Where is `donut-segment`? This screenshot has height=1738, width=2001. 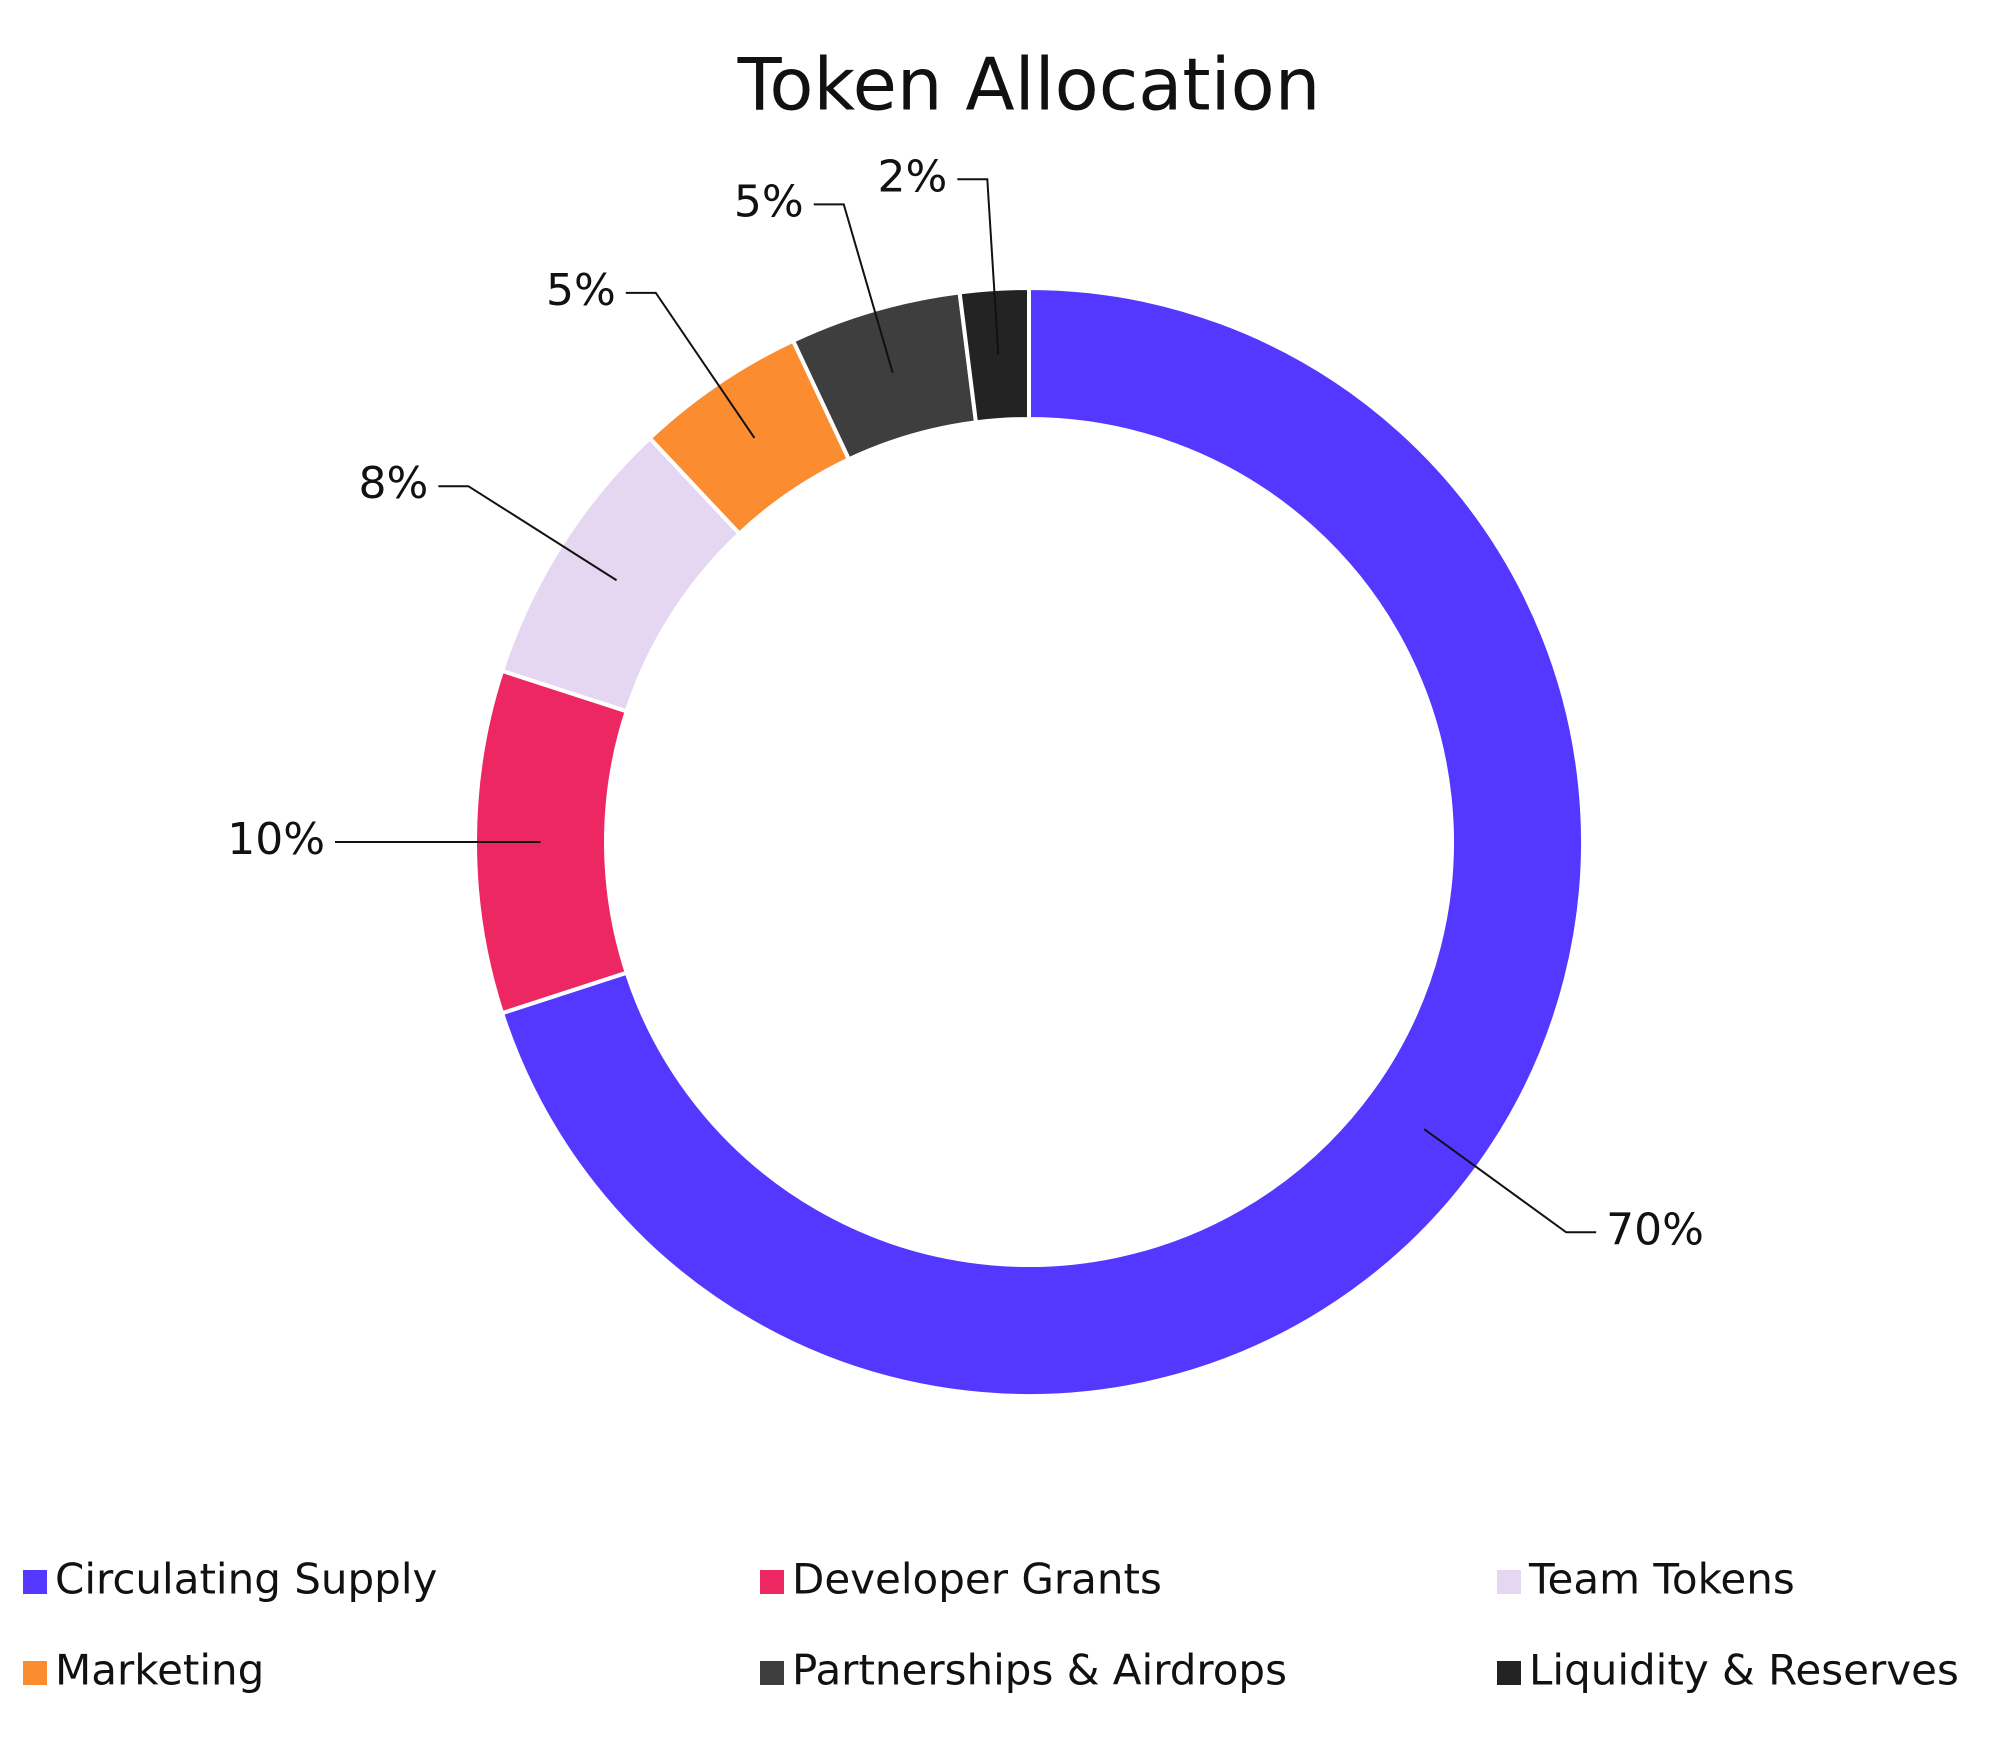 donut-segment is located at coordinates (994, 355).